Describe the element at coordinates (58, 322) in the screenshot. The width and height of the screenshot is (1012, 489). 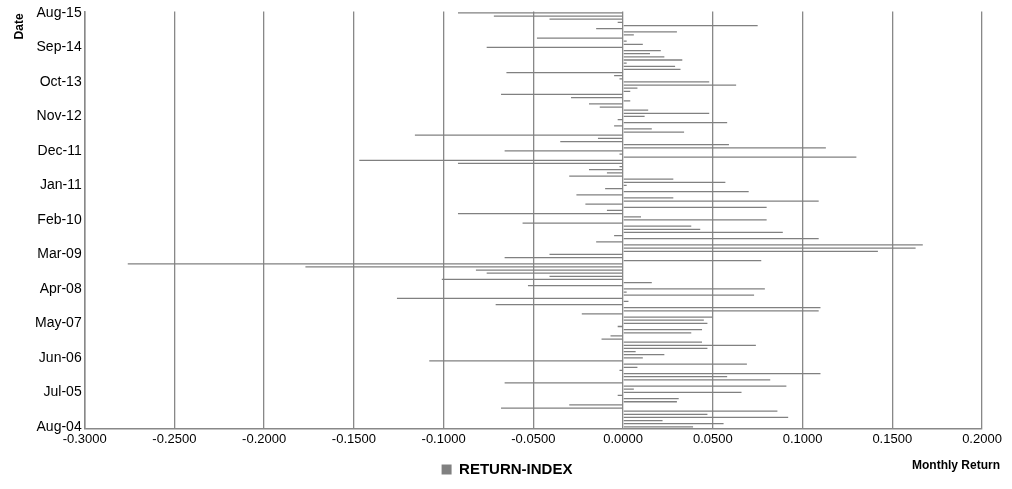
I see `y-tick-label: May-07` at that location.